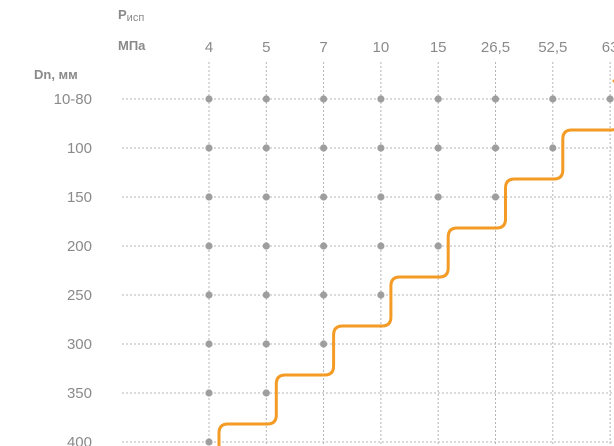 Image resolution: width=614 pixels, height=446 pixels. Describe the element at coordinates (438, 47) in the screenshot. I see `pressure-tick-label: 15` at that location.